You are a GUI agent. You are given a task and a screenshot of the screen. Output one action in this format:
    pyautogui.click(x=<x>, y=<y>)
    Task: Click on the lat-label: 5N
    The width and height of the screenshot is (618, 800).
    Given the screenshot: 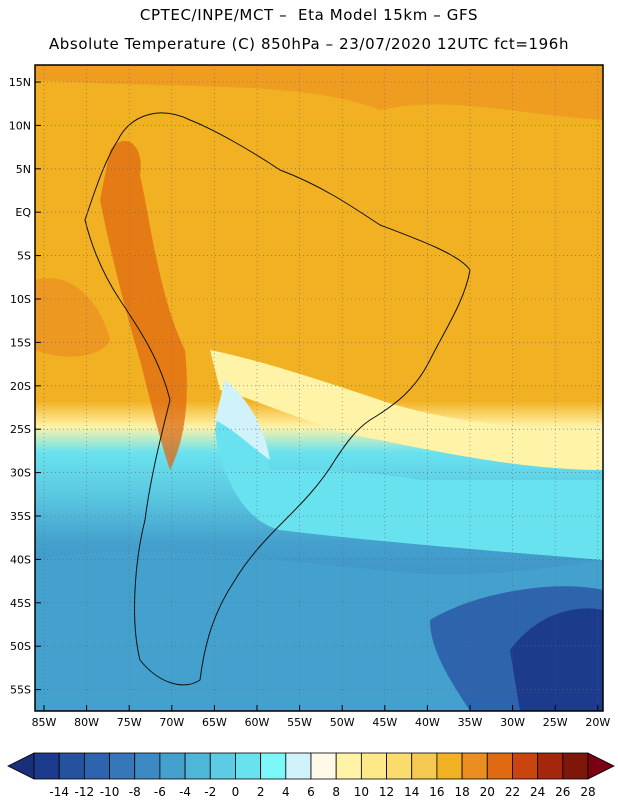 What is the action you would take?
    pyautogui.click(x=23, y=169)
    